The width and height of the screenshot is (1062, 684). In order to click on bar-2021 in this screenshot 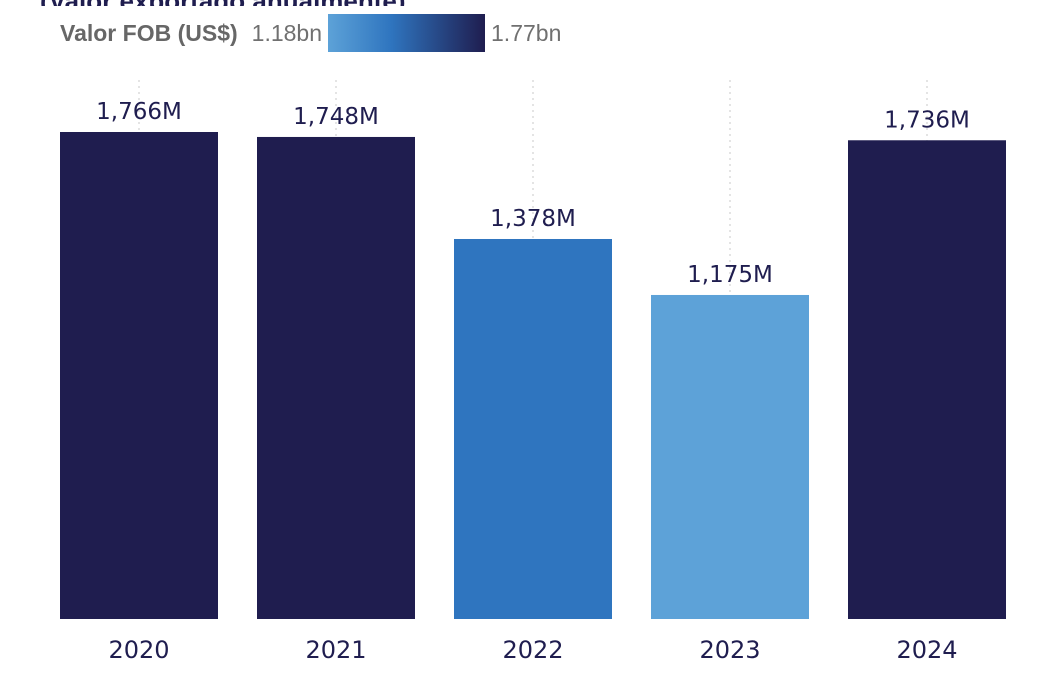, I will do `click(336, 378)`.